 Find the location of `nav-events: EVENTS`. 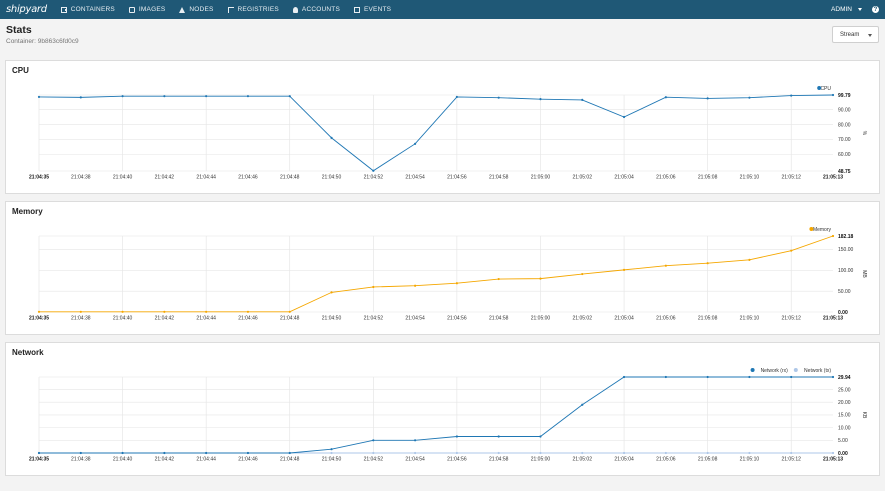

nav-events: EVENTS is located at coordinates (372, 9).